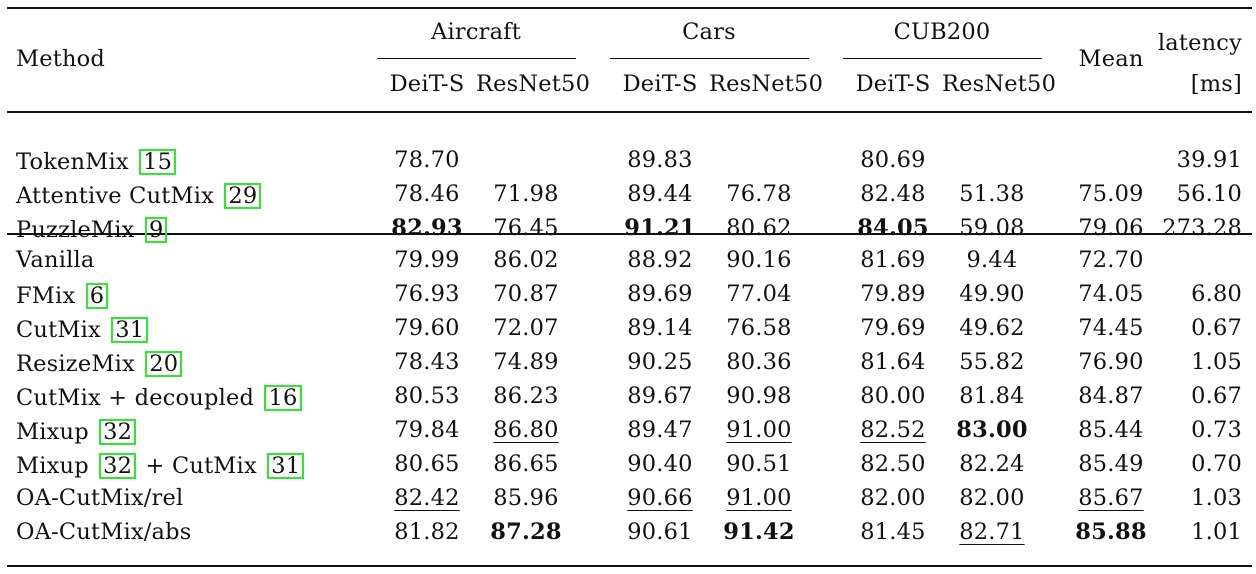 This screenshot has width=1256, height=574. What do you see at coordinates (1111, 193) in the screenshot?
I see `table-cell: 75.09` at bounding box center [1111, 193].